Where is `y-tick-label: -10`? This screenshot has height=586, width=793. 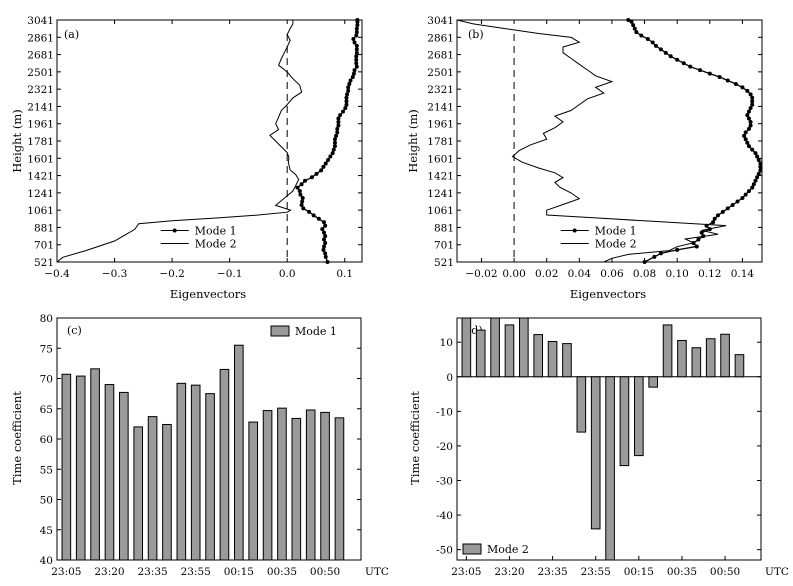
y-tick-label: -10 is located at coordinates (444, 412).